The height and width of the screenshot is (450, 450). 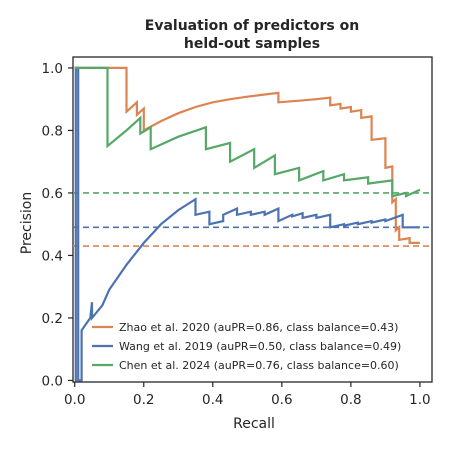 What do you see at coordinates (57, 225) in the screenshot?
I see `y-axis-ticks: 0.0 0.2 0.4 0.6 0.8 1.0` at bounding box center [57, 225].